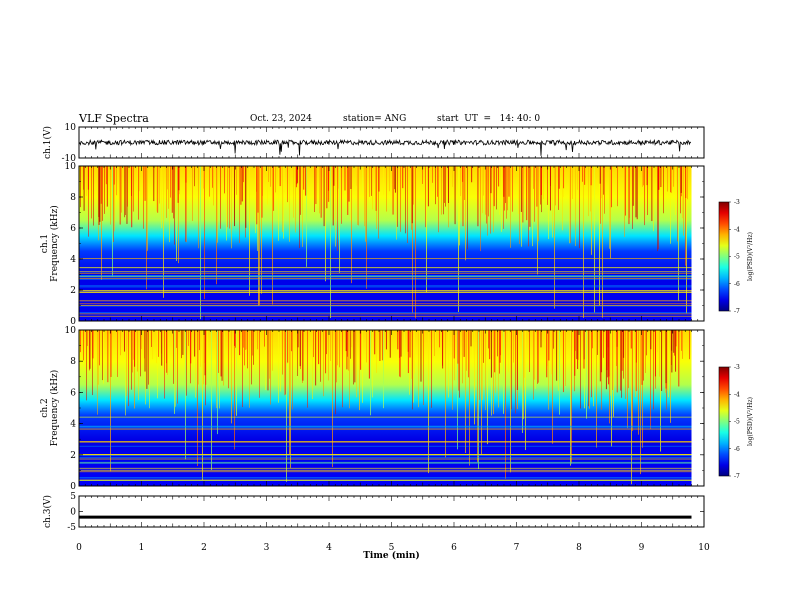 The height and width of the screenshot is (612, 792). What do you see at coordinates (50, 408) in the screenshot?
I see `ylabel-ch2-frequency: ch.2Frequency (kHz)` at bounding box center [50, 408].